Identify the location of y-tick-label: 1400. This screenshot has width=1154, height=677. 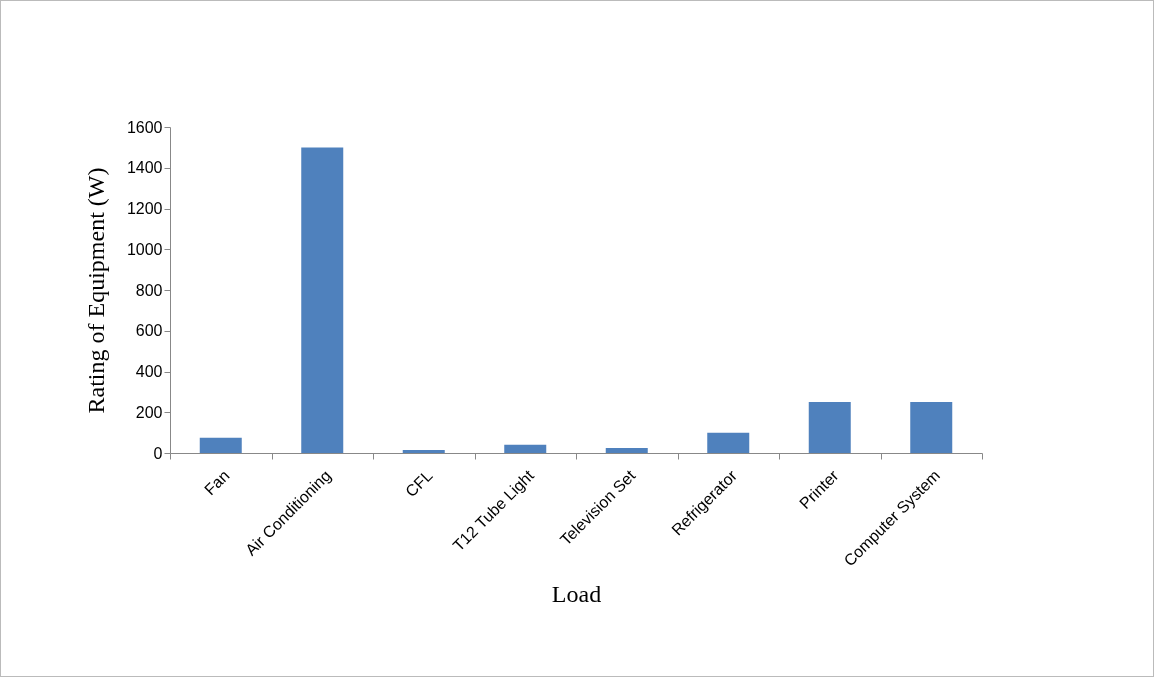
(144, 168).